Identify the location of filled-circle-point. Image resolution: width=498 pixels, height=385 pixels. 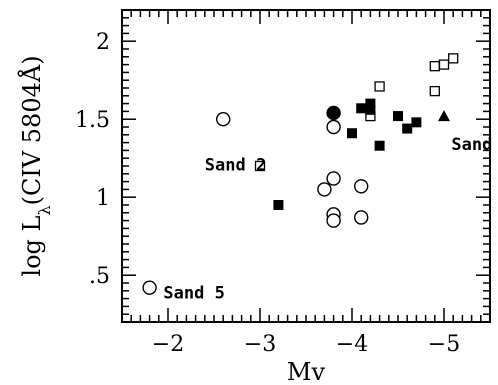
(333, 113).